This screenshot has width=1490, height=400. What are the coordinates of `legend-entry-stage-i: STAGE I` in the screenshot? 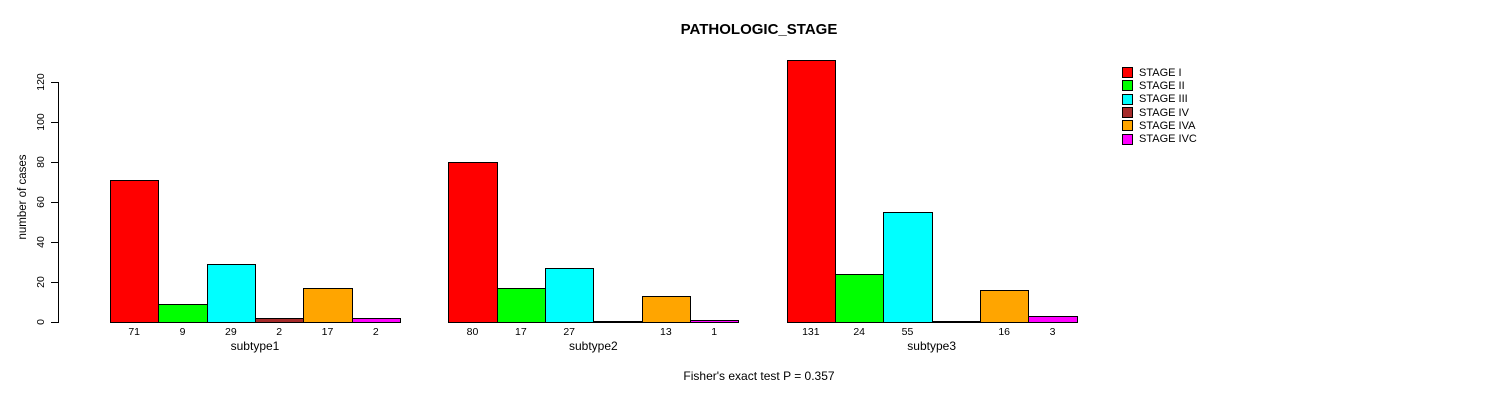 It's located at (1159, 72).